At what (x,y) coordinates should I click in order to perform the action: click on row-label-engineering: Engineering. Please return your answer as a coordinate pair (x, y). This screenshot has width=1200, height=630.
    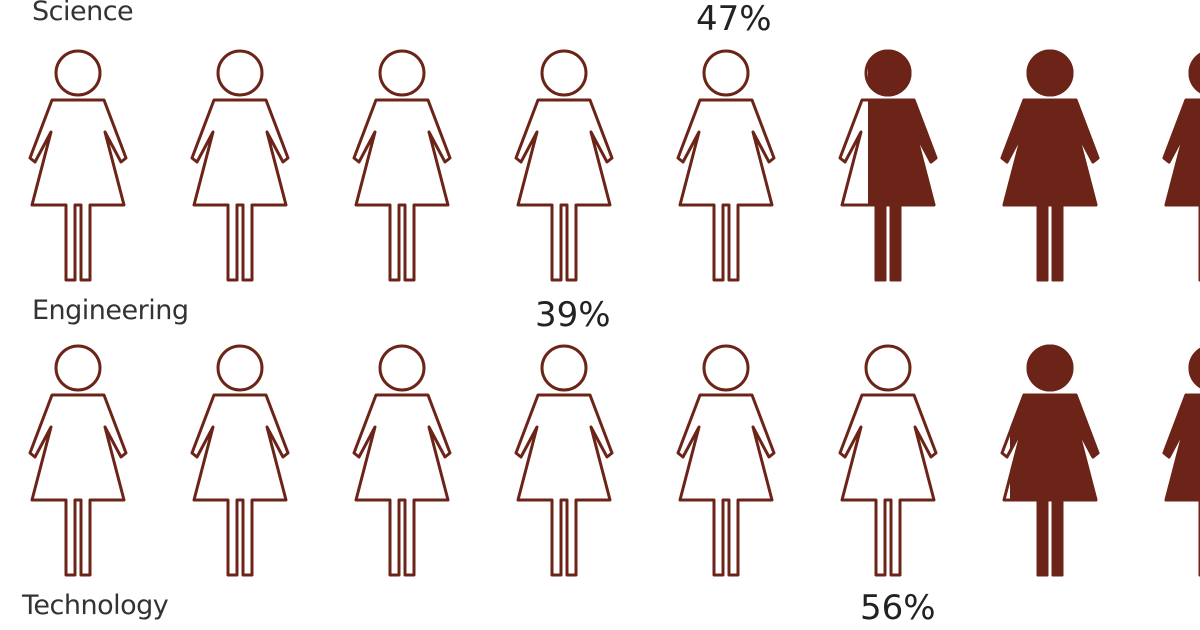
    Looking at the image, I should click on (110, 310).